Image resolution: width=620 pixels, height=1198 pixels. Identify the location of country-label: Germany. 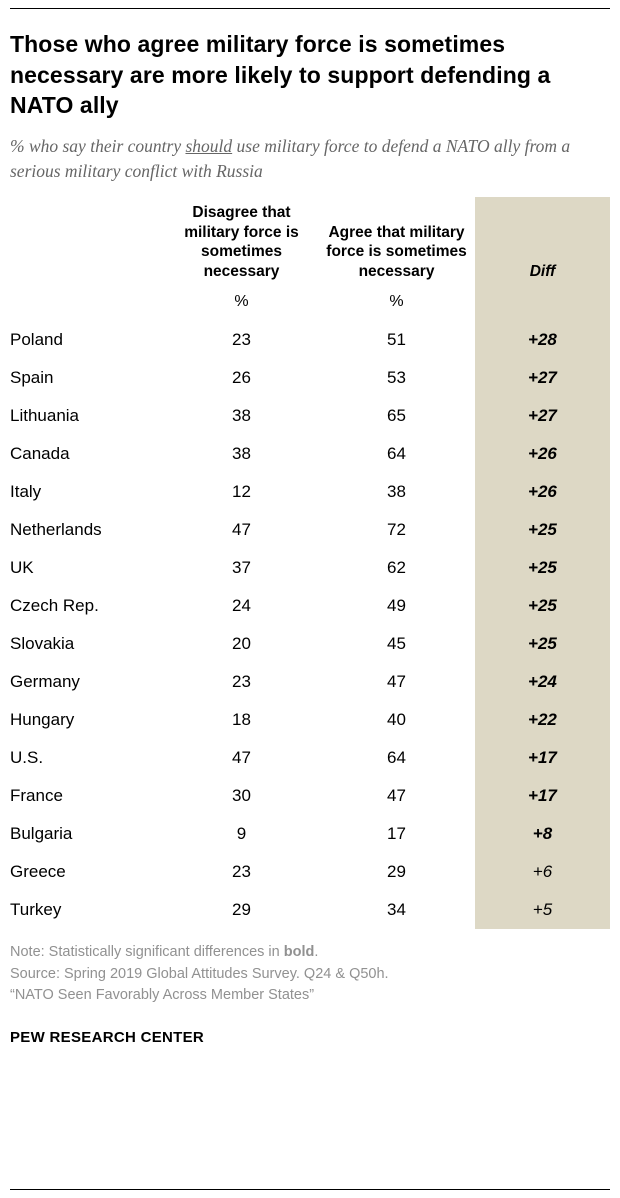
(45, 681).